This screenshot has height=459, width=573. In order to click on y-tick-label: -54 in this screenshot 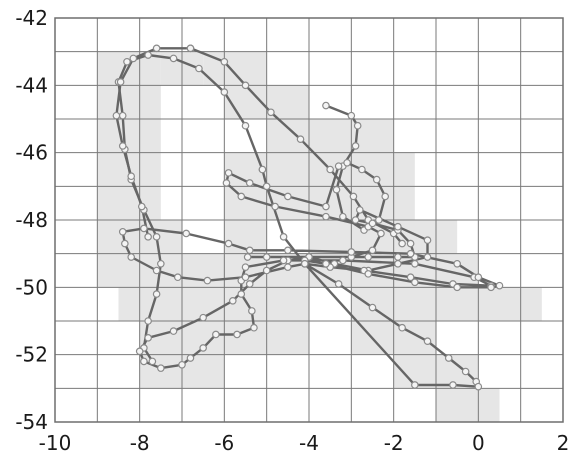, I will do `click(31, 422)`.